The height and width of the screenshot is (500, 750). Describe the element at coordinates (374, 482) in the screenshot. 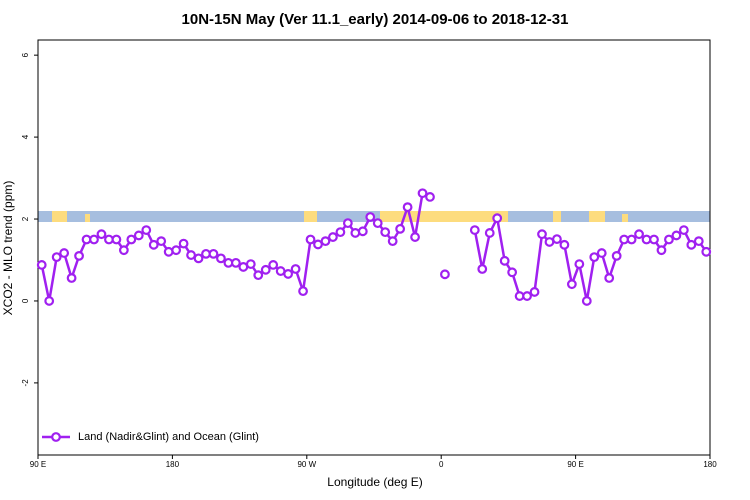

I see `x-axis-label: Longitude (deg E)` at that location.